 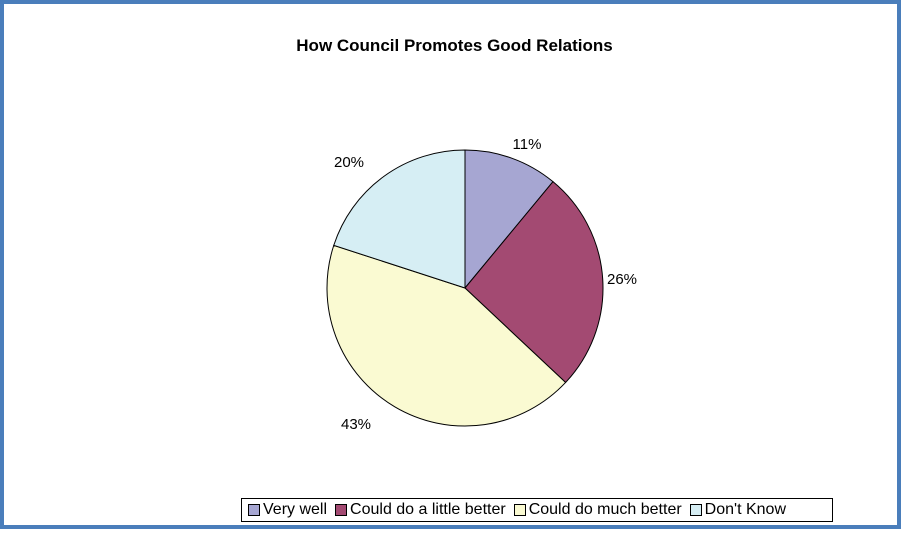 I want to click on legend-label: Very well, so click(x=295, y=509).